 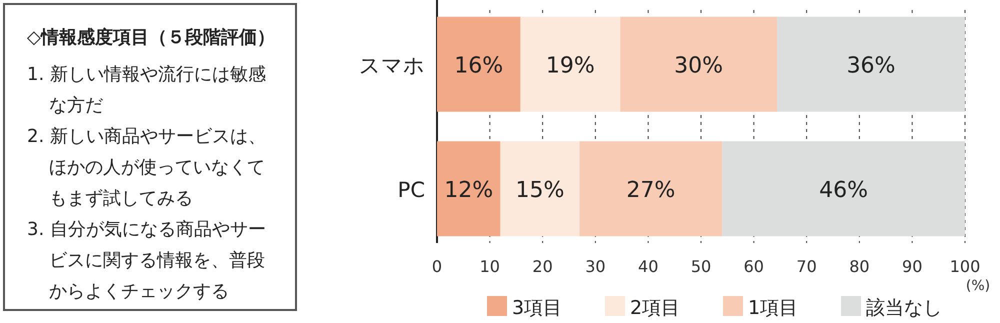 I want to click on data-label: 16%, so click(x=479, y=65).